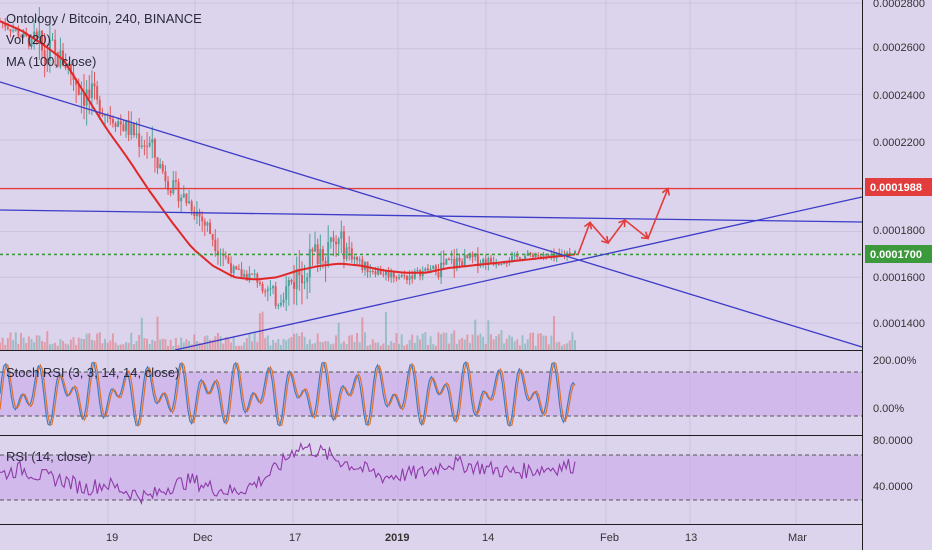  I want to click on price-tick: 0.0002800, so click(899, 5).